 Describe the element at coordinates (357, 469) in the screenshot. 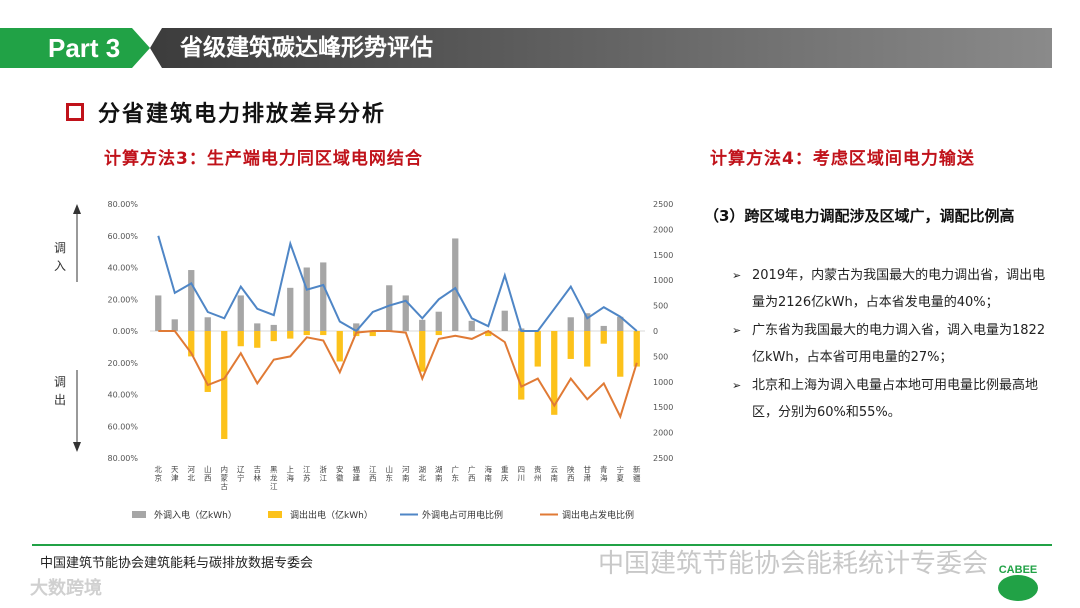

I see `x-tick-label: 福` at that location.